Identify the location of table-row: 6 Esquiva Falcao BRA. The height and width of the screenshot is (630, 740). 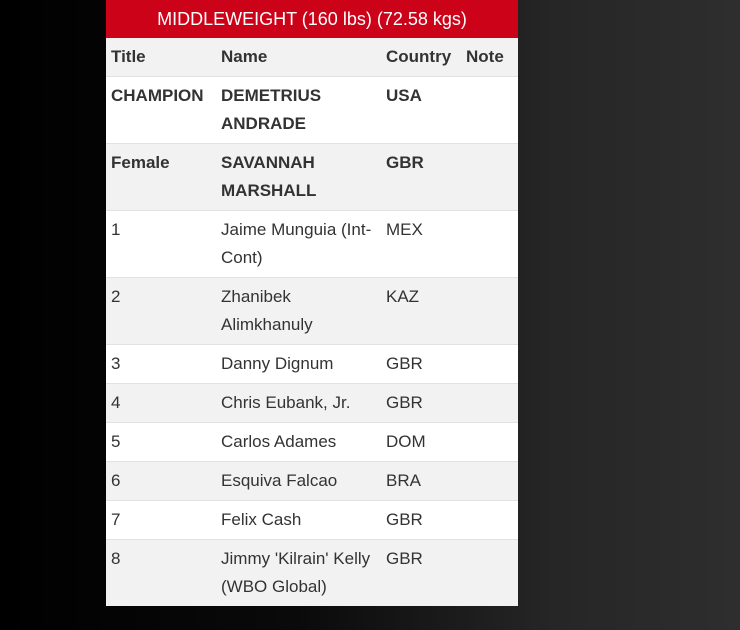
(312, 481).